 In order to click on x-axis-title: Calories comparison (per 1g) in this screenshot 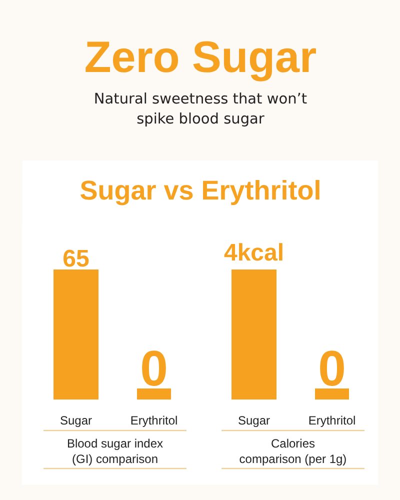, I will do `click(293, 451)`.